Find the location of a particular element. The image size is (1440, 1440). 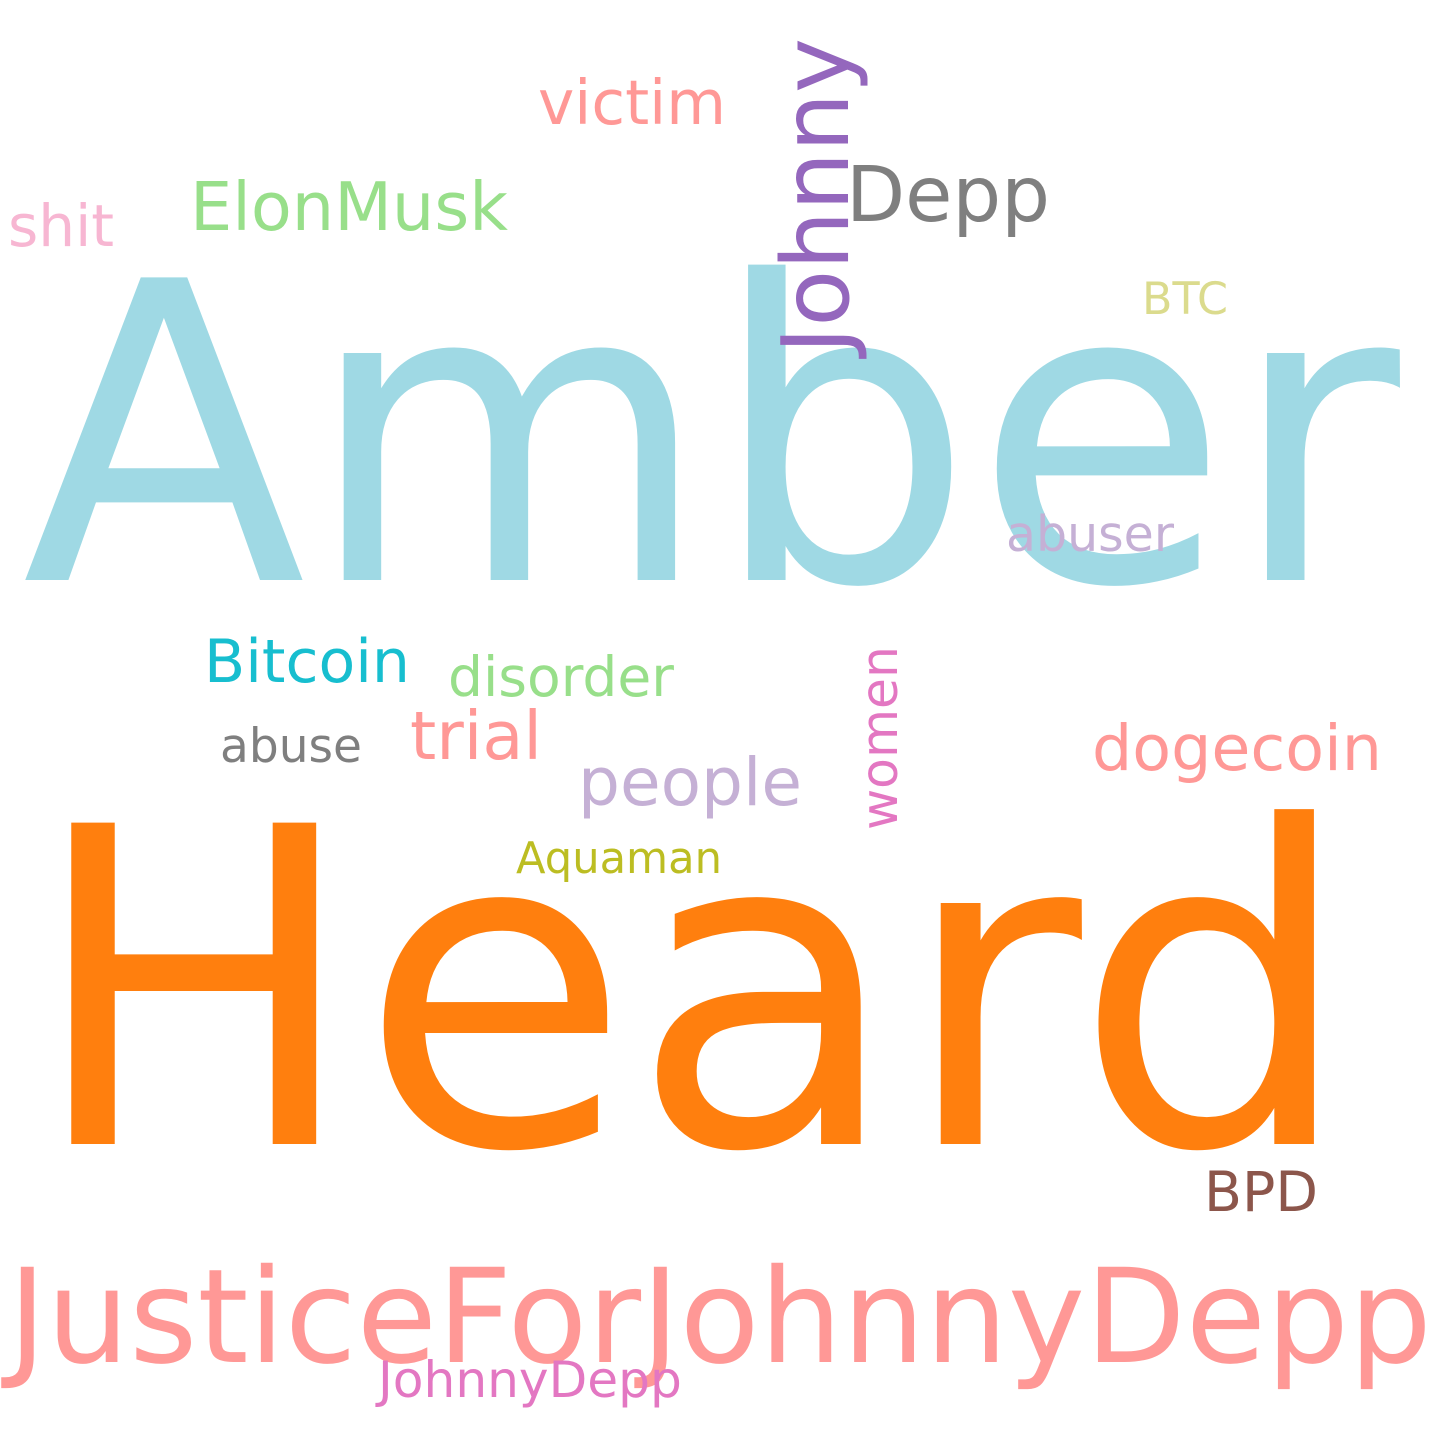

word-people: people is located at coordinates (690, 782).